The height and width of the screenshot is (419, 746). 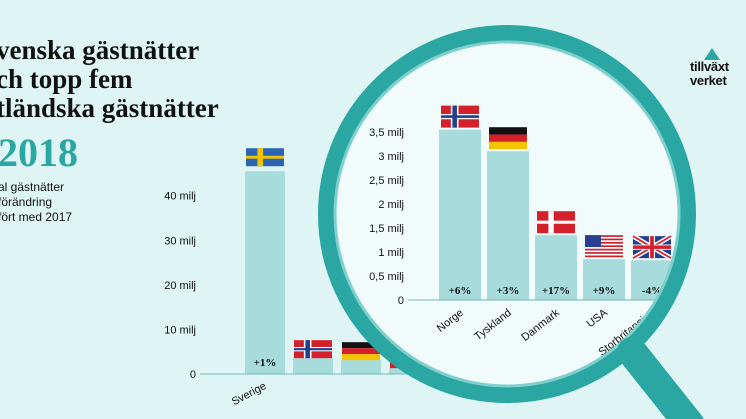 I want to click on main-category-label: Sverige, so click(x=249, y=394).